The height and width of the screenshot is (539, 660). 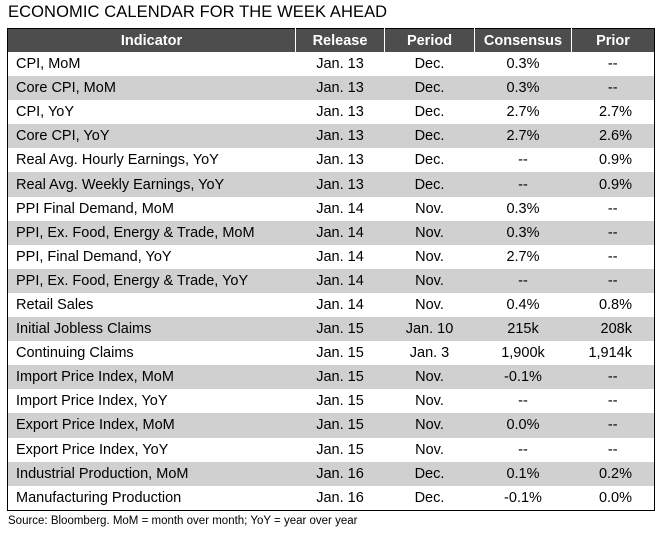 What do you see at coordinates (523, 473) in the screenshot?
I see `cell-consensus: 0.1%` at bounding box center [523, 473].